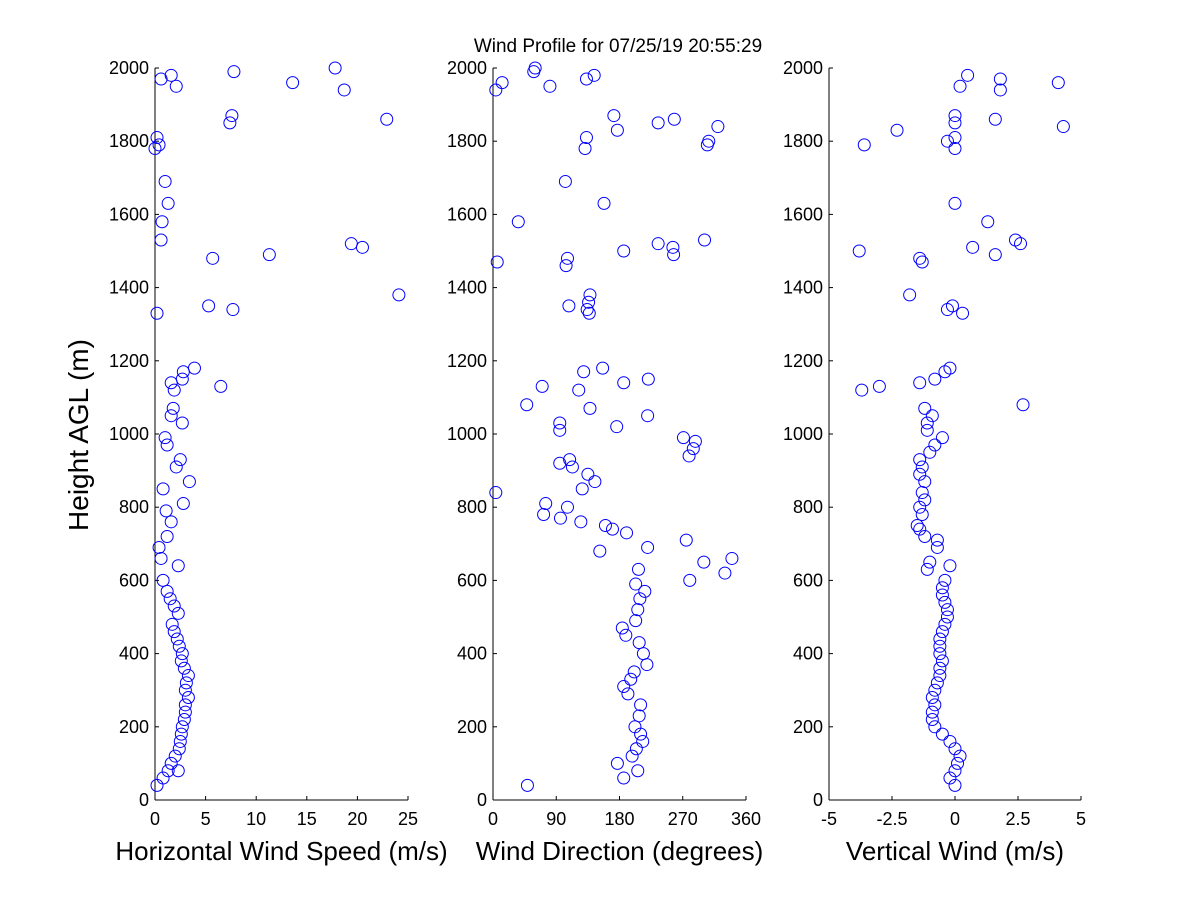 Image resolution: width=1200 pixels, height=900 pixels. Describe the element at coordinates (1081, 819) in the screenshot. I see `x-tick-label: 5` at that location.